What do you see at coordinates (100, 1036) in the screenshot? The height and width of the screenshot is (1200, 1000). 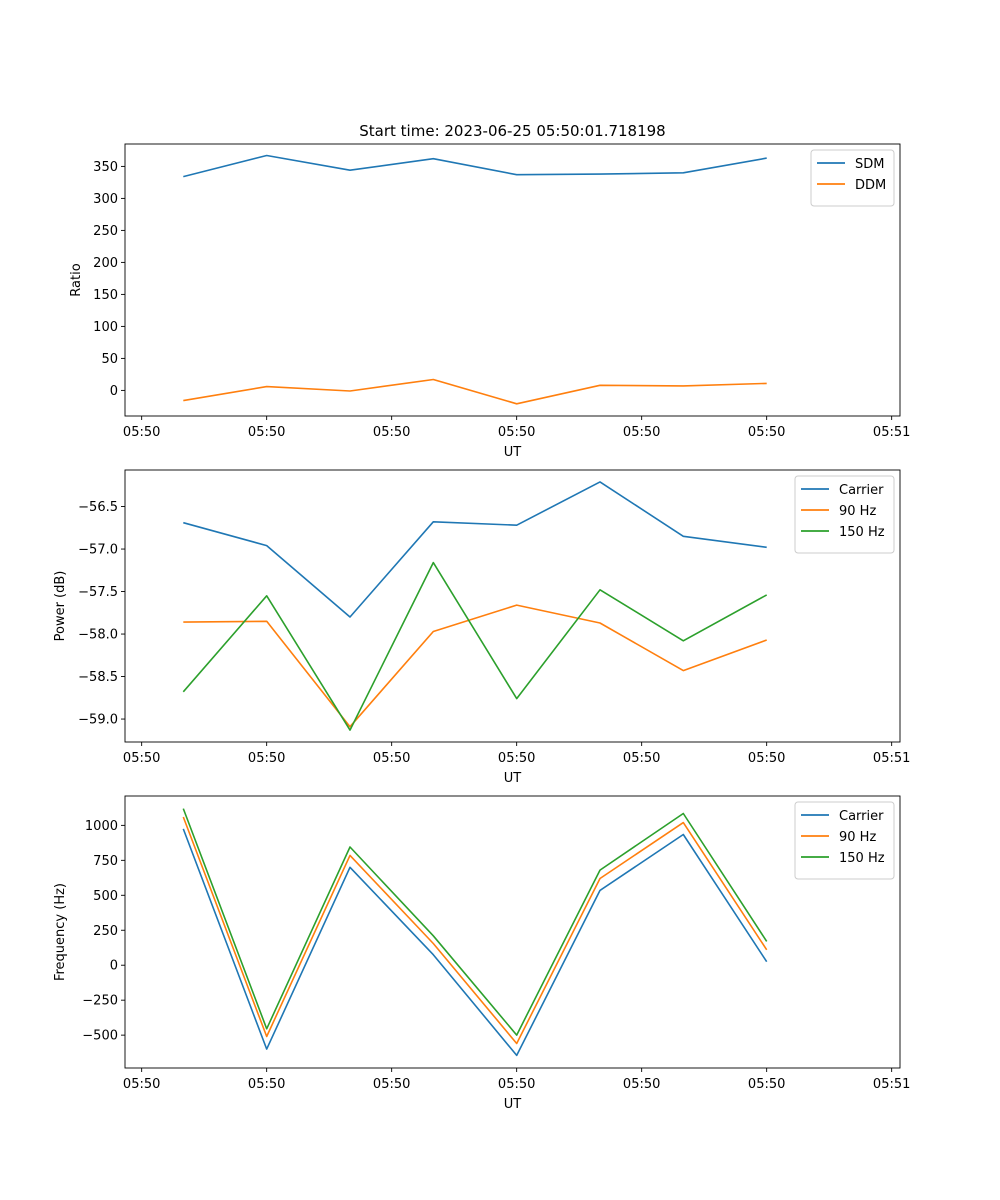 I see `y-tick-label: −500` at bounding box center [100, 1036].